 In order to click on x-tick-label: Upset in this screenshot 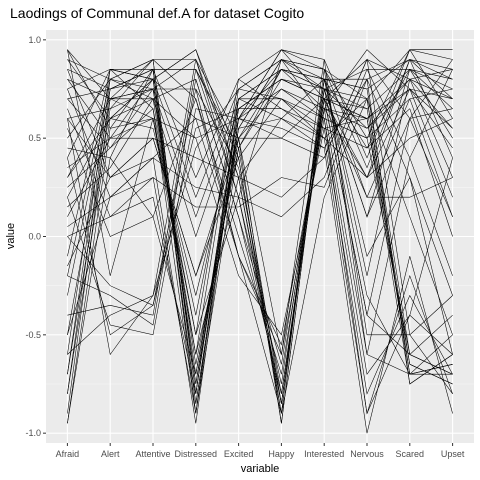, I will do `click(453, 454)`.